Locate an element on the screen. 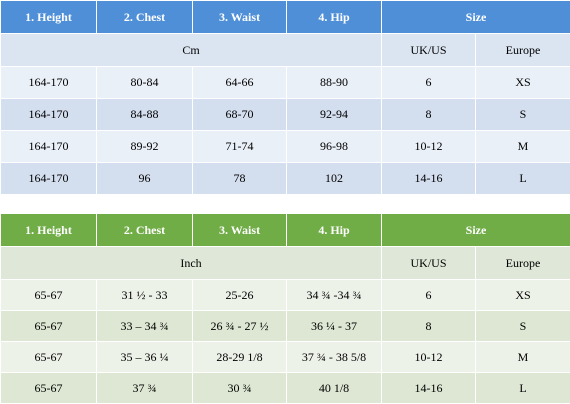 This screenshot has width=570, height=404. table-row: 65-67 31 ½ - 33 25-26 34 ¾ -34 ¾ 6 XS is located at coordinates (285, 295).